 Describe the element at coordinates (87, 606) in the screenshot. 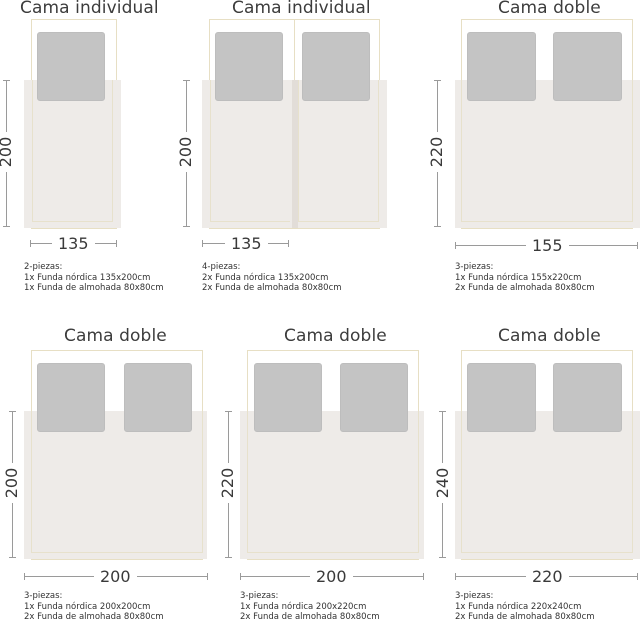

I see `description-line: 1x Funda nórdica 200x200cm` at that location.